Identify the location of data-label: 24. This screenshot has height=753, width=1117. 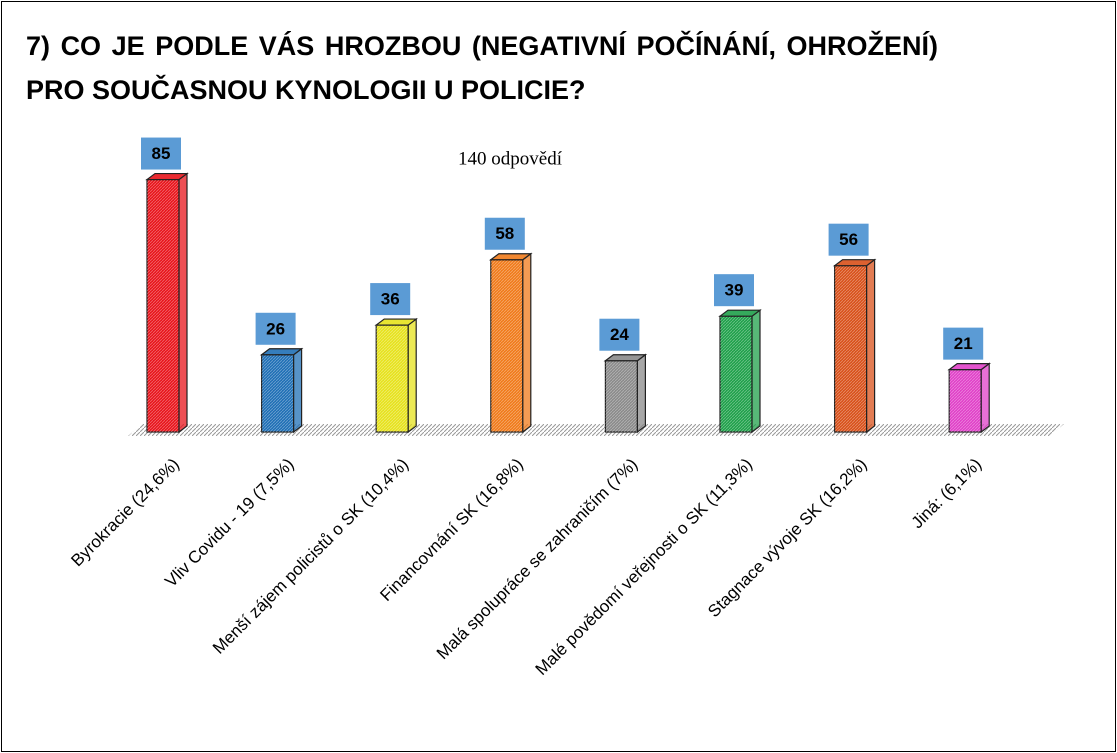
(619, 334).